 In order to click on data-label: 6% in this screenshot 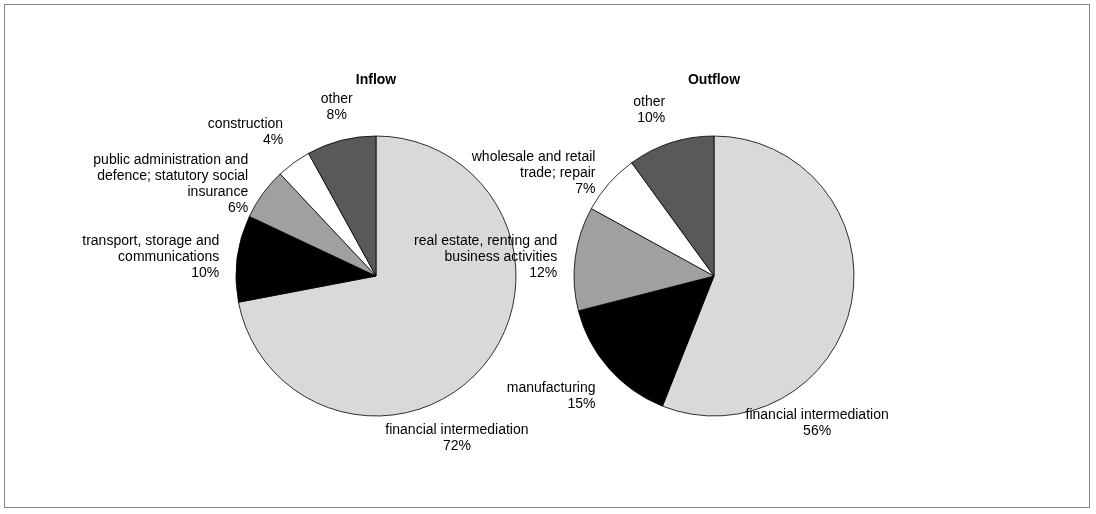, I will do `click(238, 207)`.